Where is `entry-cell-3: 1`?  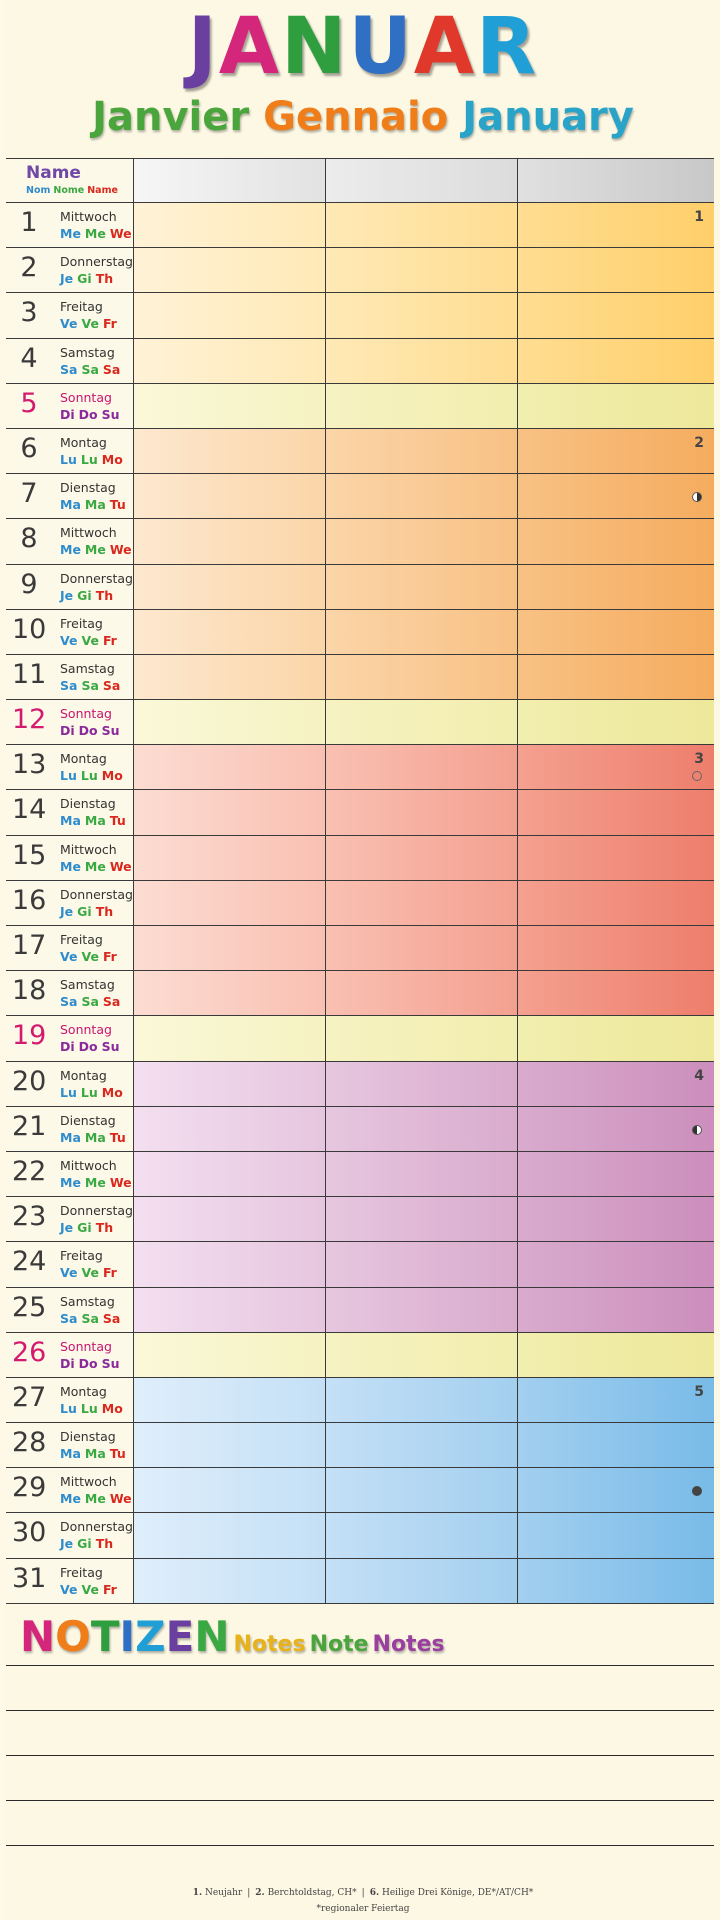
entry-cell-3: 1 is located at coordinates (616, 225).